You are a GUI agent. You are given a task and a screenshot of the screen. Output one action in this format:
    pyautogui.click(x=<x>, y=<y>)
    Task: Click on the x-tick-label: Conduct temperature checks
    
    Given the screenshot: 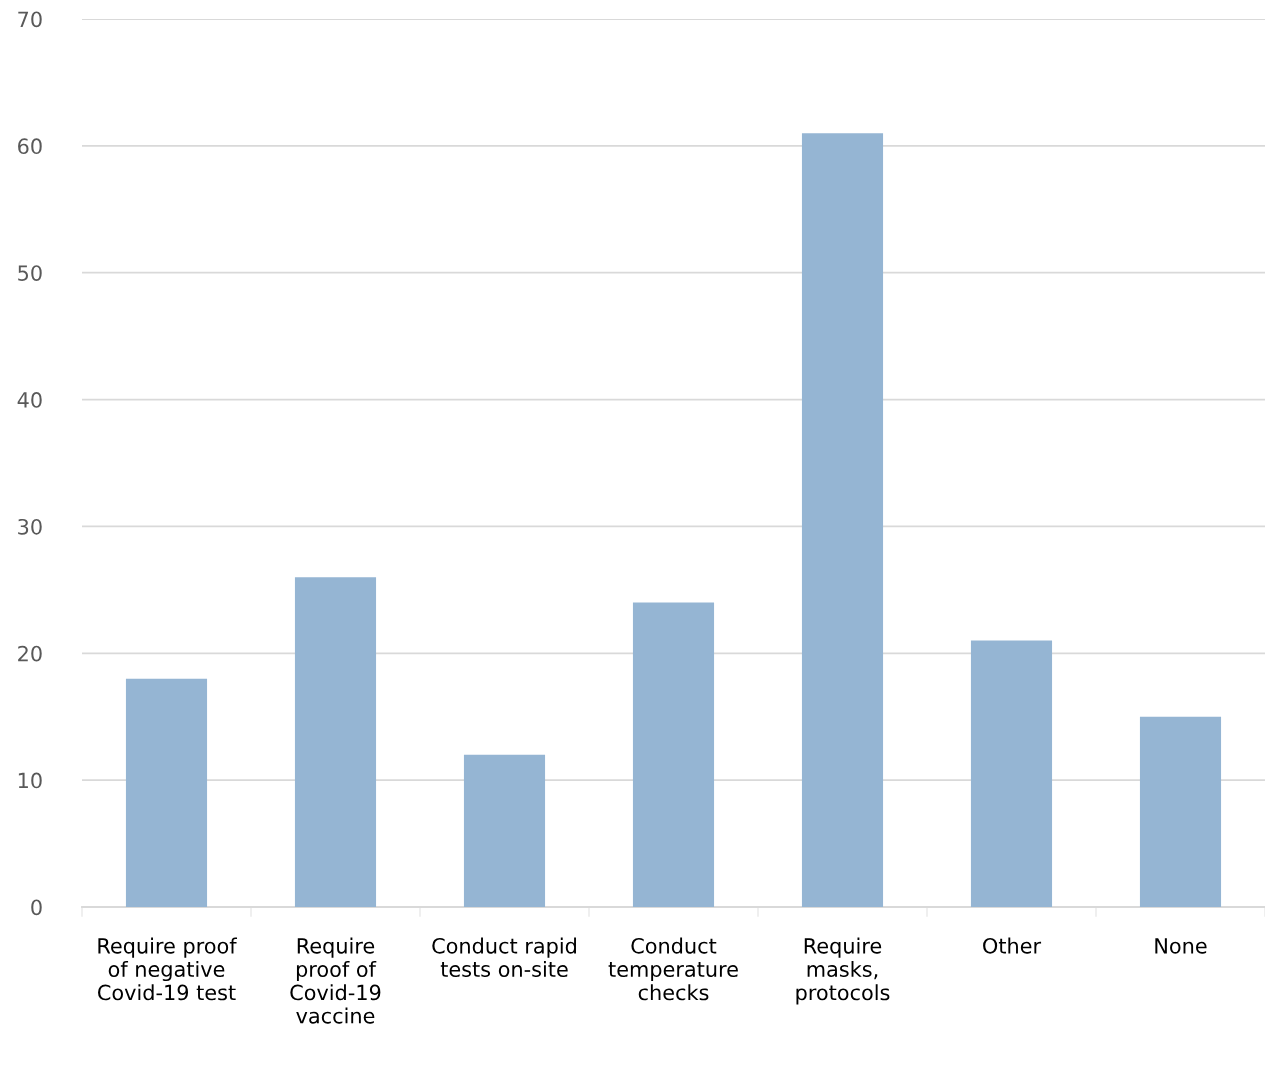 What is the action you would take?
    pyautogui.click(x=673, y=969)
    